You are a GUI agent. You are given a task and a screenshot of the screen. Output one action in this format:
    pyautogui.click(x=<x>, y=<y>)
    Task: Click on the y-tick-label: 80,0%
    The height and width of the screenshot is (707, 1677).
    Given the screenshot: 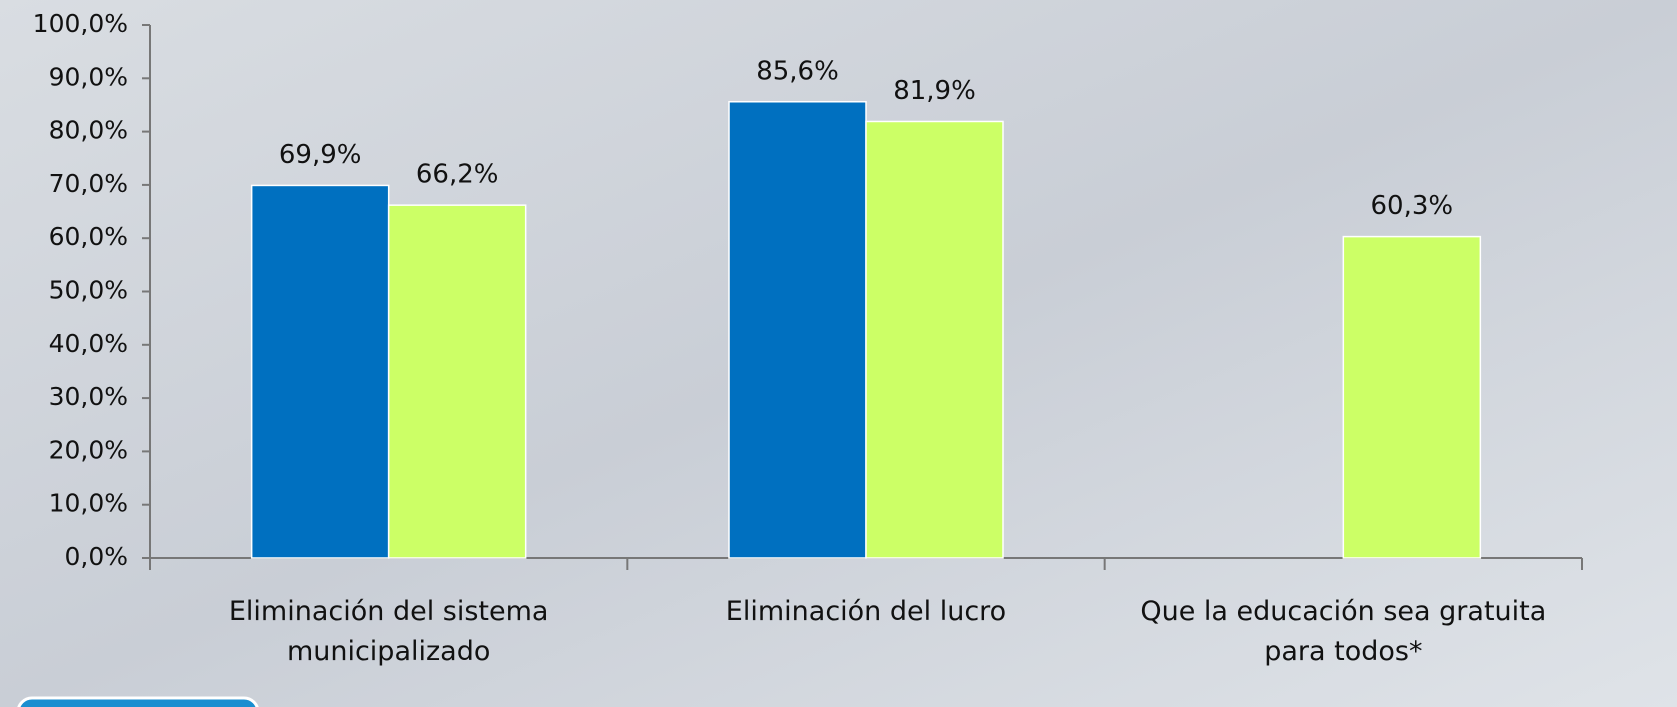 What is the action you would take?
    pyautogui.click(x=88, y=130)
    